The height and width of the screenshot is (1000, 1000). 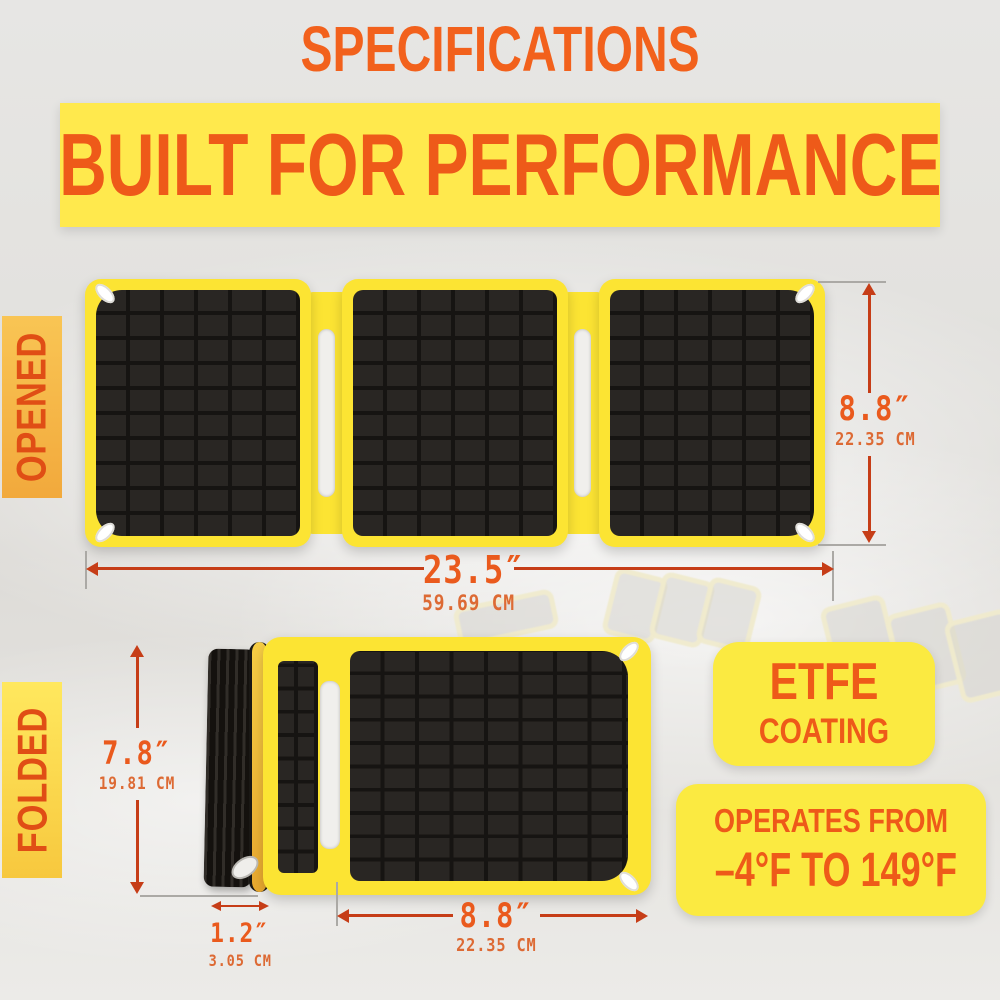 I want to click on temperature-badge-line1: OPERATES FROM, so click(x=831, y=820).